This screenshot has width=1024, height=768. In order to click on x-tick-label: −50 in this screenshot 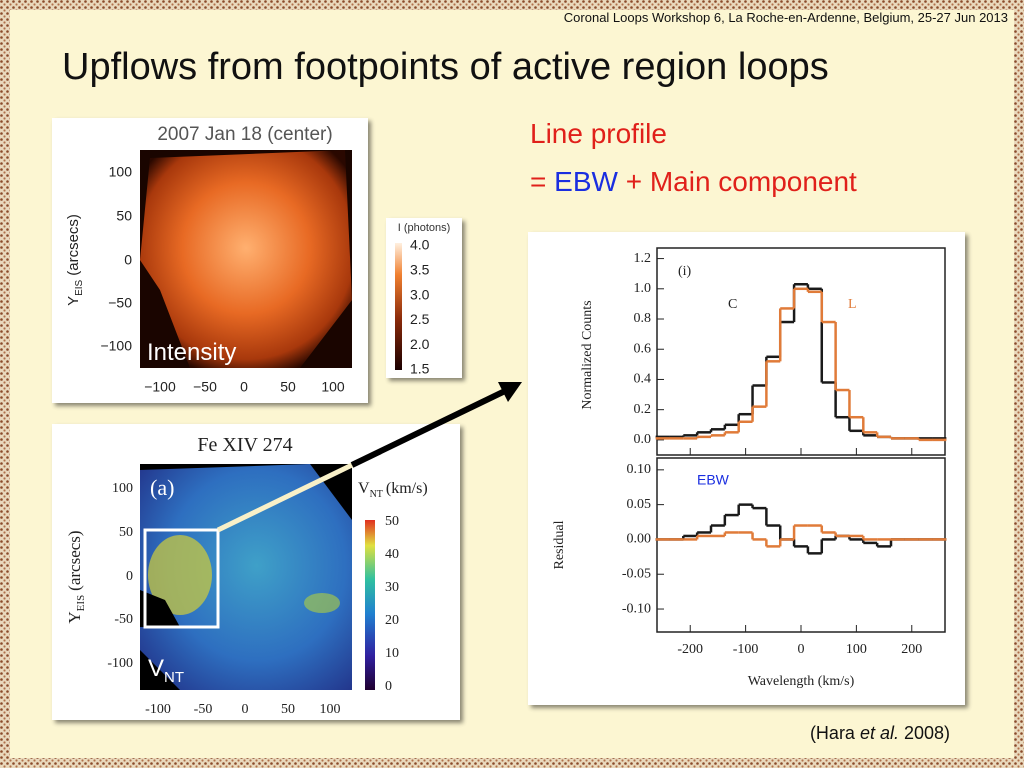, I will do `click(205, 387)`.